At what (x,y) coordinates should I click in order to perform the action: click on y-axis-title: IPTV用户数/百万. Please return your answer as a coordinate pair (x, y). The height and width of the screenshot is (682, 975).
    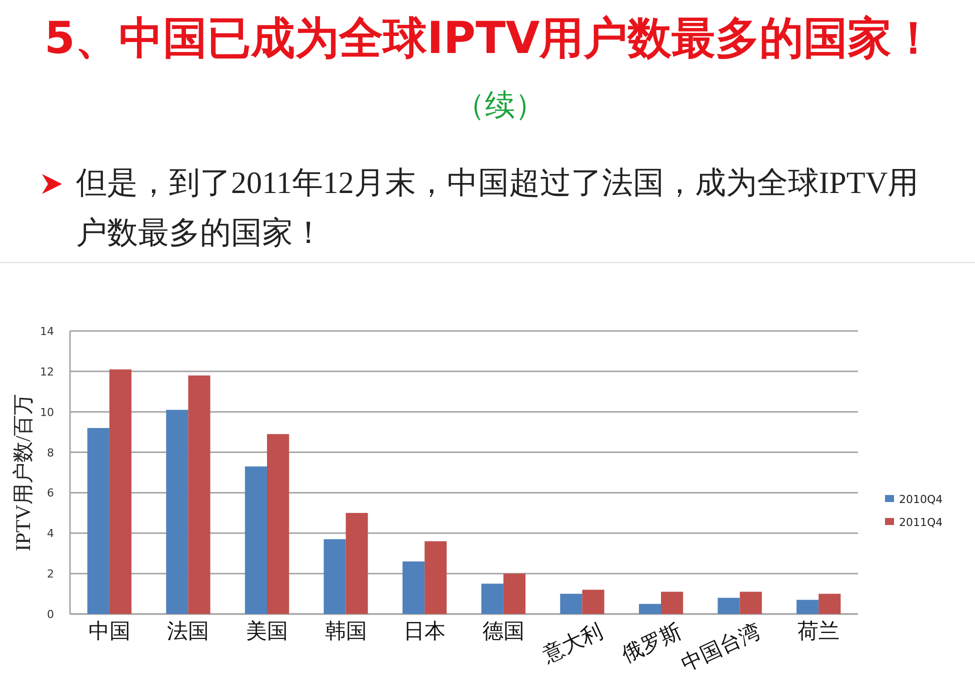
    Looking at the image, I should click on (23, 473).